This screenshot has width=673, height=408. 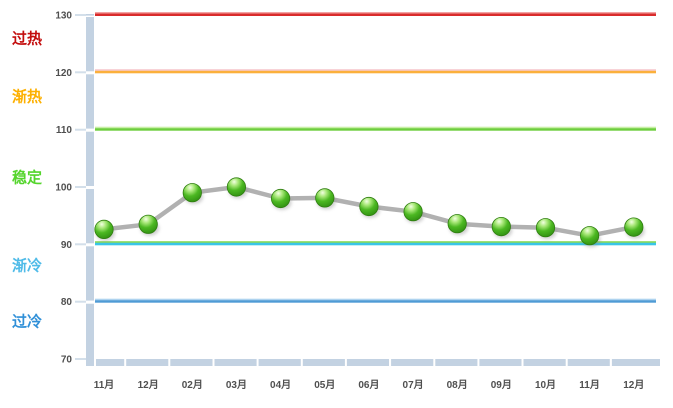 I want to click on y-tick-label: 130, so click(x=63, y=16).